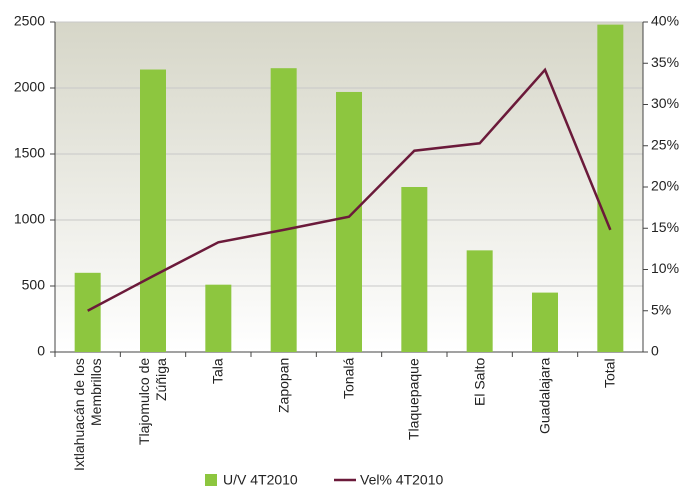 The image size is (698, 491). What do you see at coordinates (665, 186) in the screenshot?
I see `y2-tick-label: 20%` at bounding box center [665, 186].